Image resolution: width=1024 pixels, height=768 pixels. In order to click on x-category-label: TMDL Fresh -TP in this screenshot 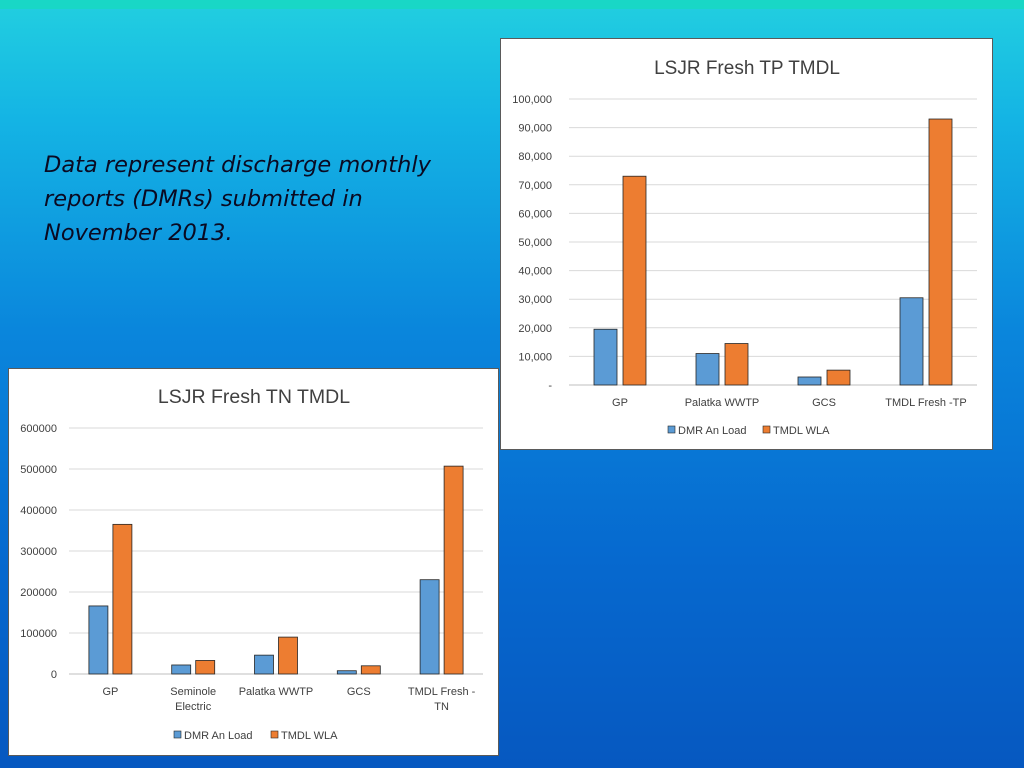, I will do `click(926, 403)`.